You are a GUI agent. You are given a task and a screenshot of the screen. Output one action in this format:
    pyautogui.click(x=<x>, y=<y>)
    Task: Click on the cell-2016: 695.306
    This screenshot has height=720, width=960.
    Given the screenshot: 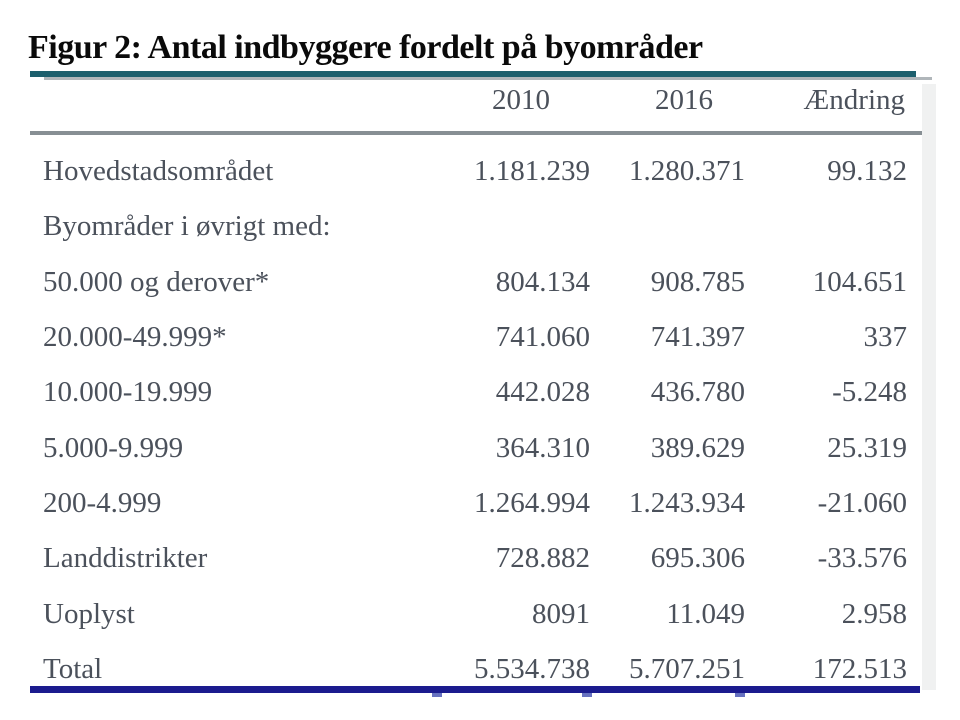 What is the action you would take?
    pyautogui.click(x=697, y=558)
    